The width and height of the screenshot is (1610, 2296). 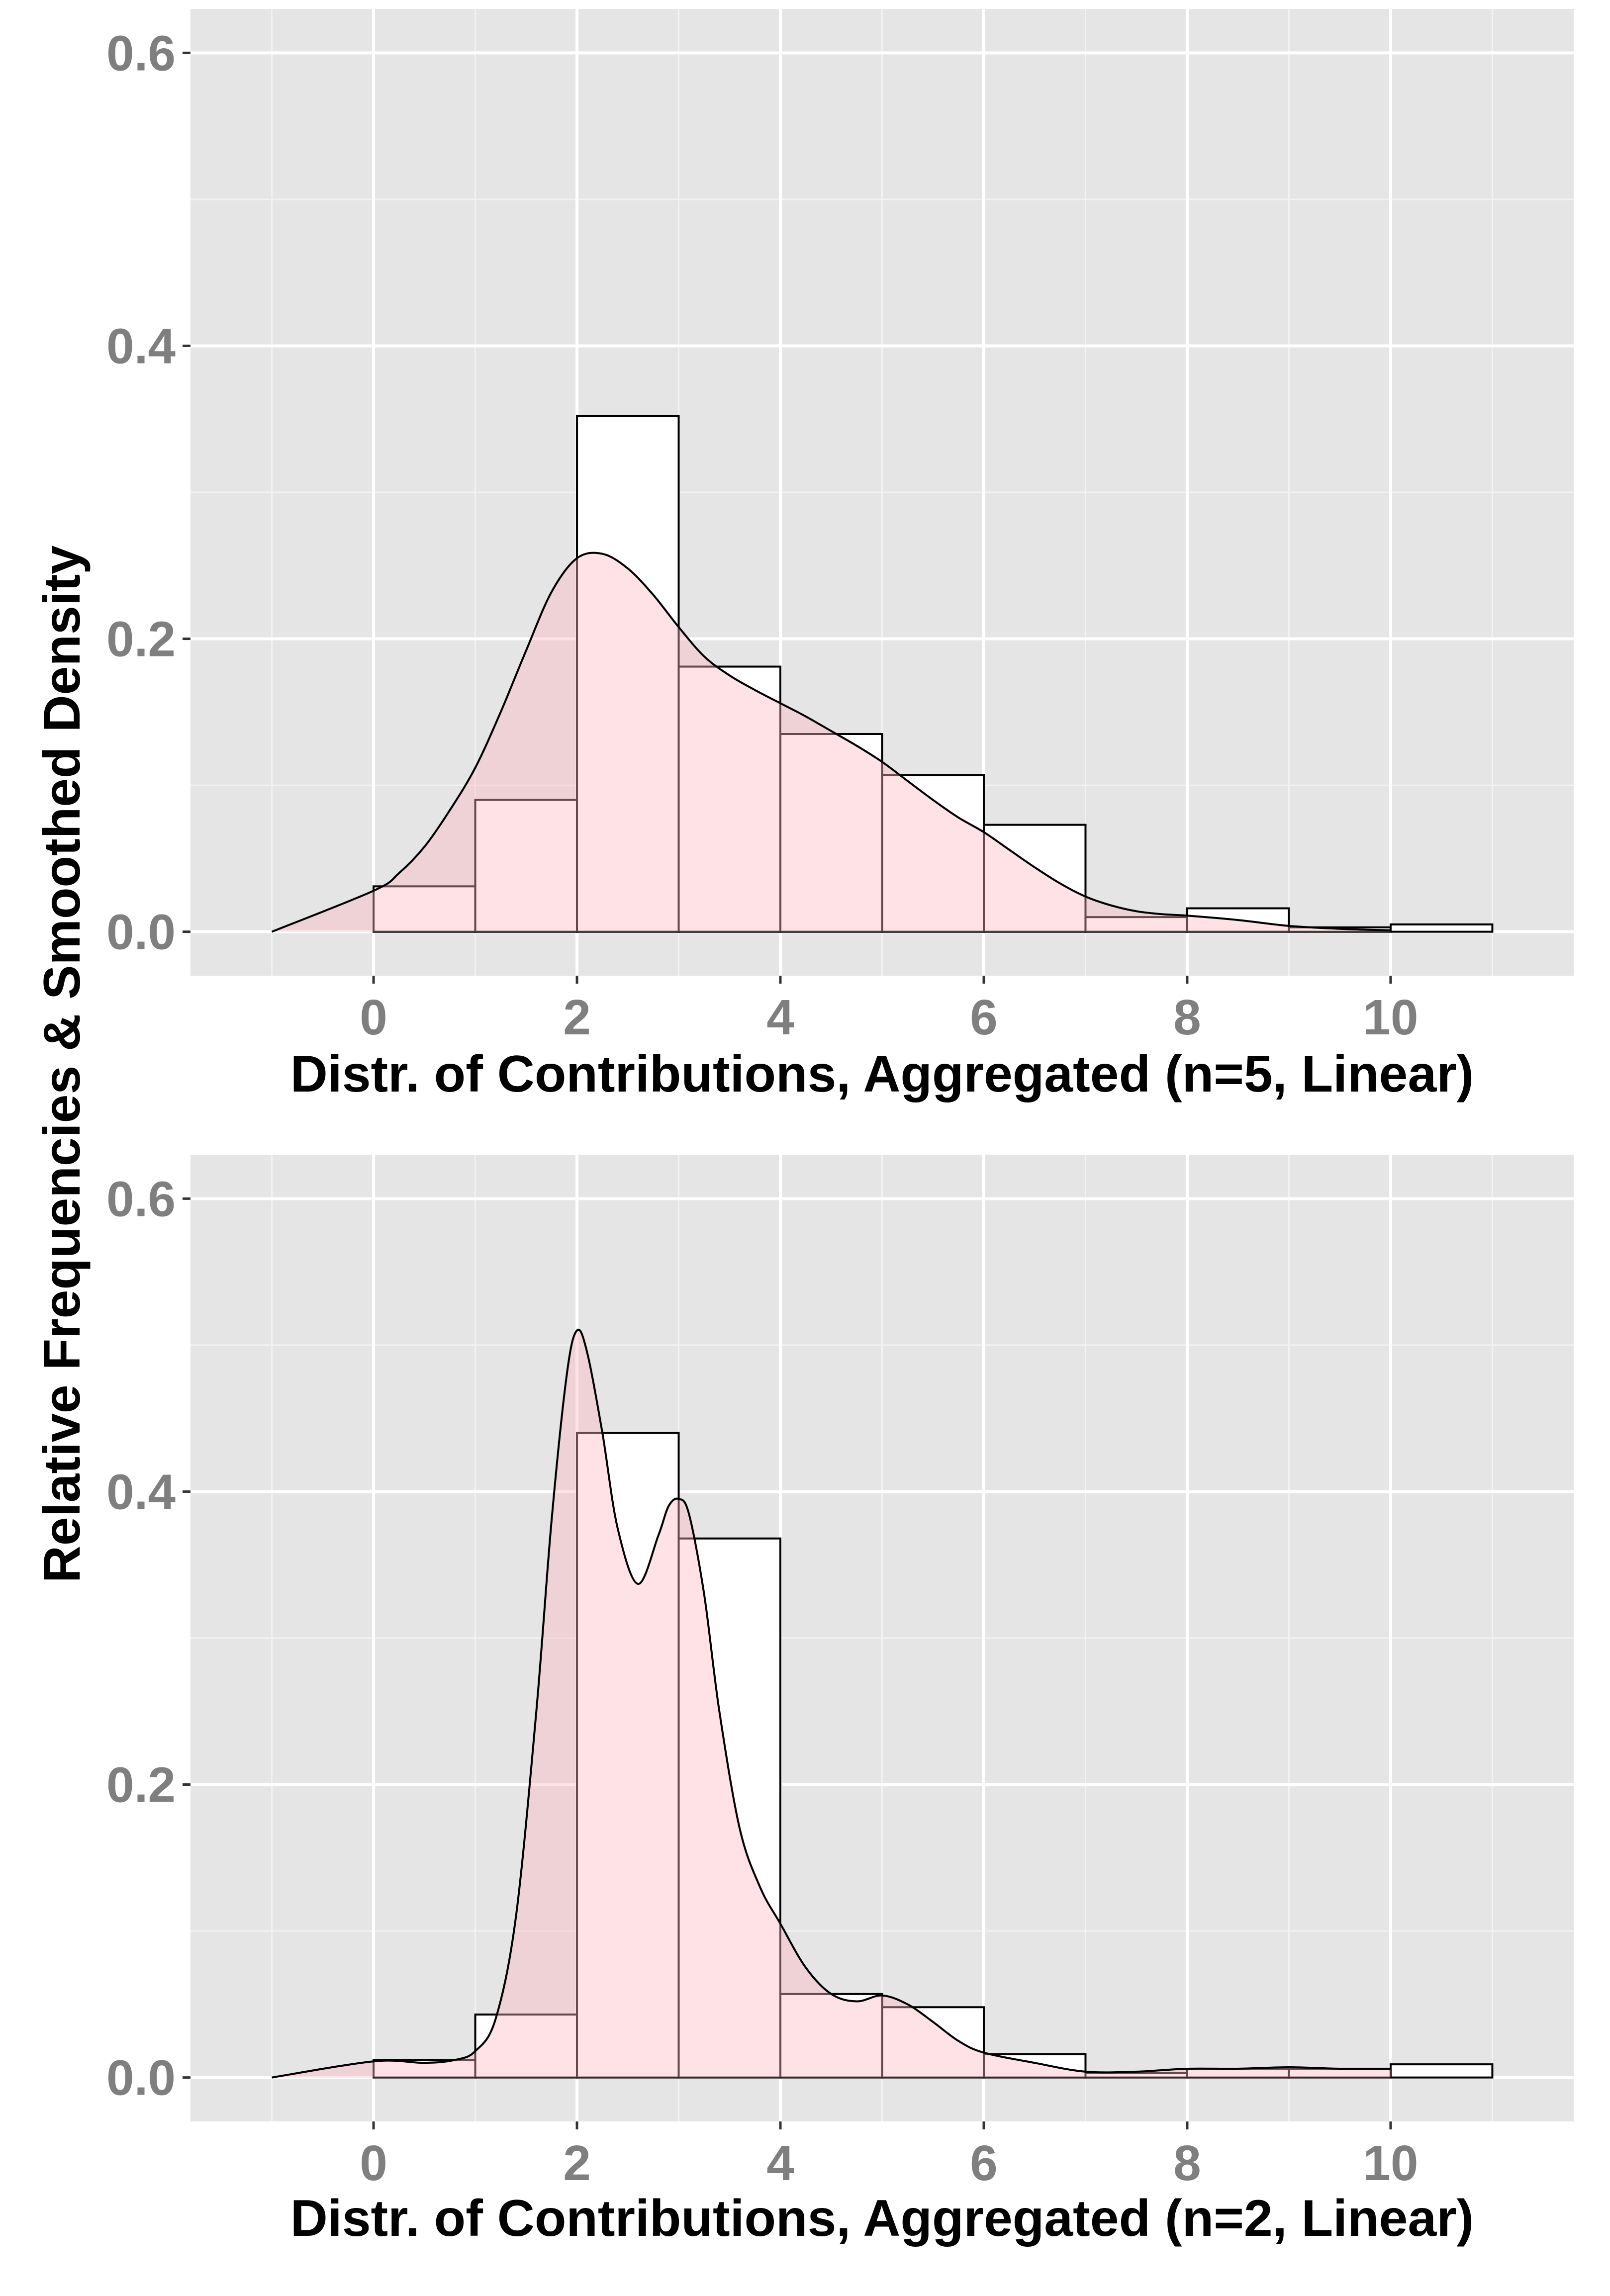 I want to click on y-axis-title: Relative Frequencies & Smoothed Density, so click(x=62, y=1064).